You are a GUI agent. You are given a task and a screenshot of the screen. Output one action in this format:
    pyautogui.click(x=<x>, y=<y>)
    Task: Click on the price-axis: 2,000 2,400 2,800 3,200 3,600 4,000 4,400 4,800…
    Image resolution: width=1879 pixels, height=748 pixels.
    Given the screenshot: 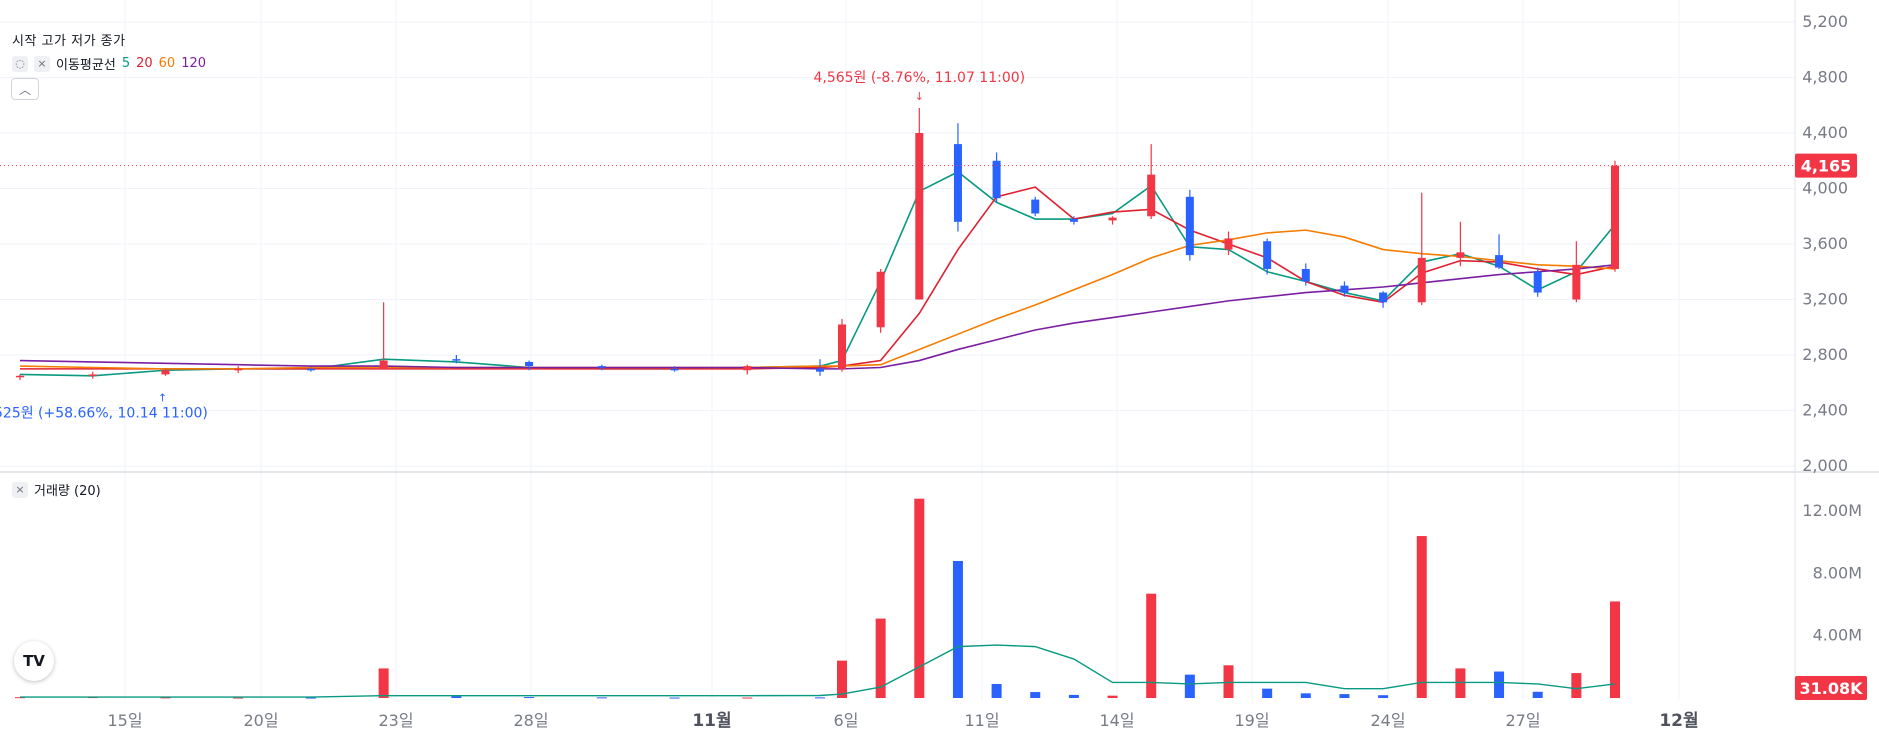 What is the action you would take?
    pyautogui.click(x=1825, y=243)
    